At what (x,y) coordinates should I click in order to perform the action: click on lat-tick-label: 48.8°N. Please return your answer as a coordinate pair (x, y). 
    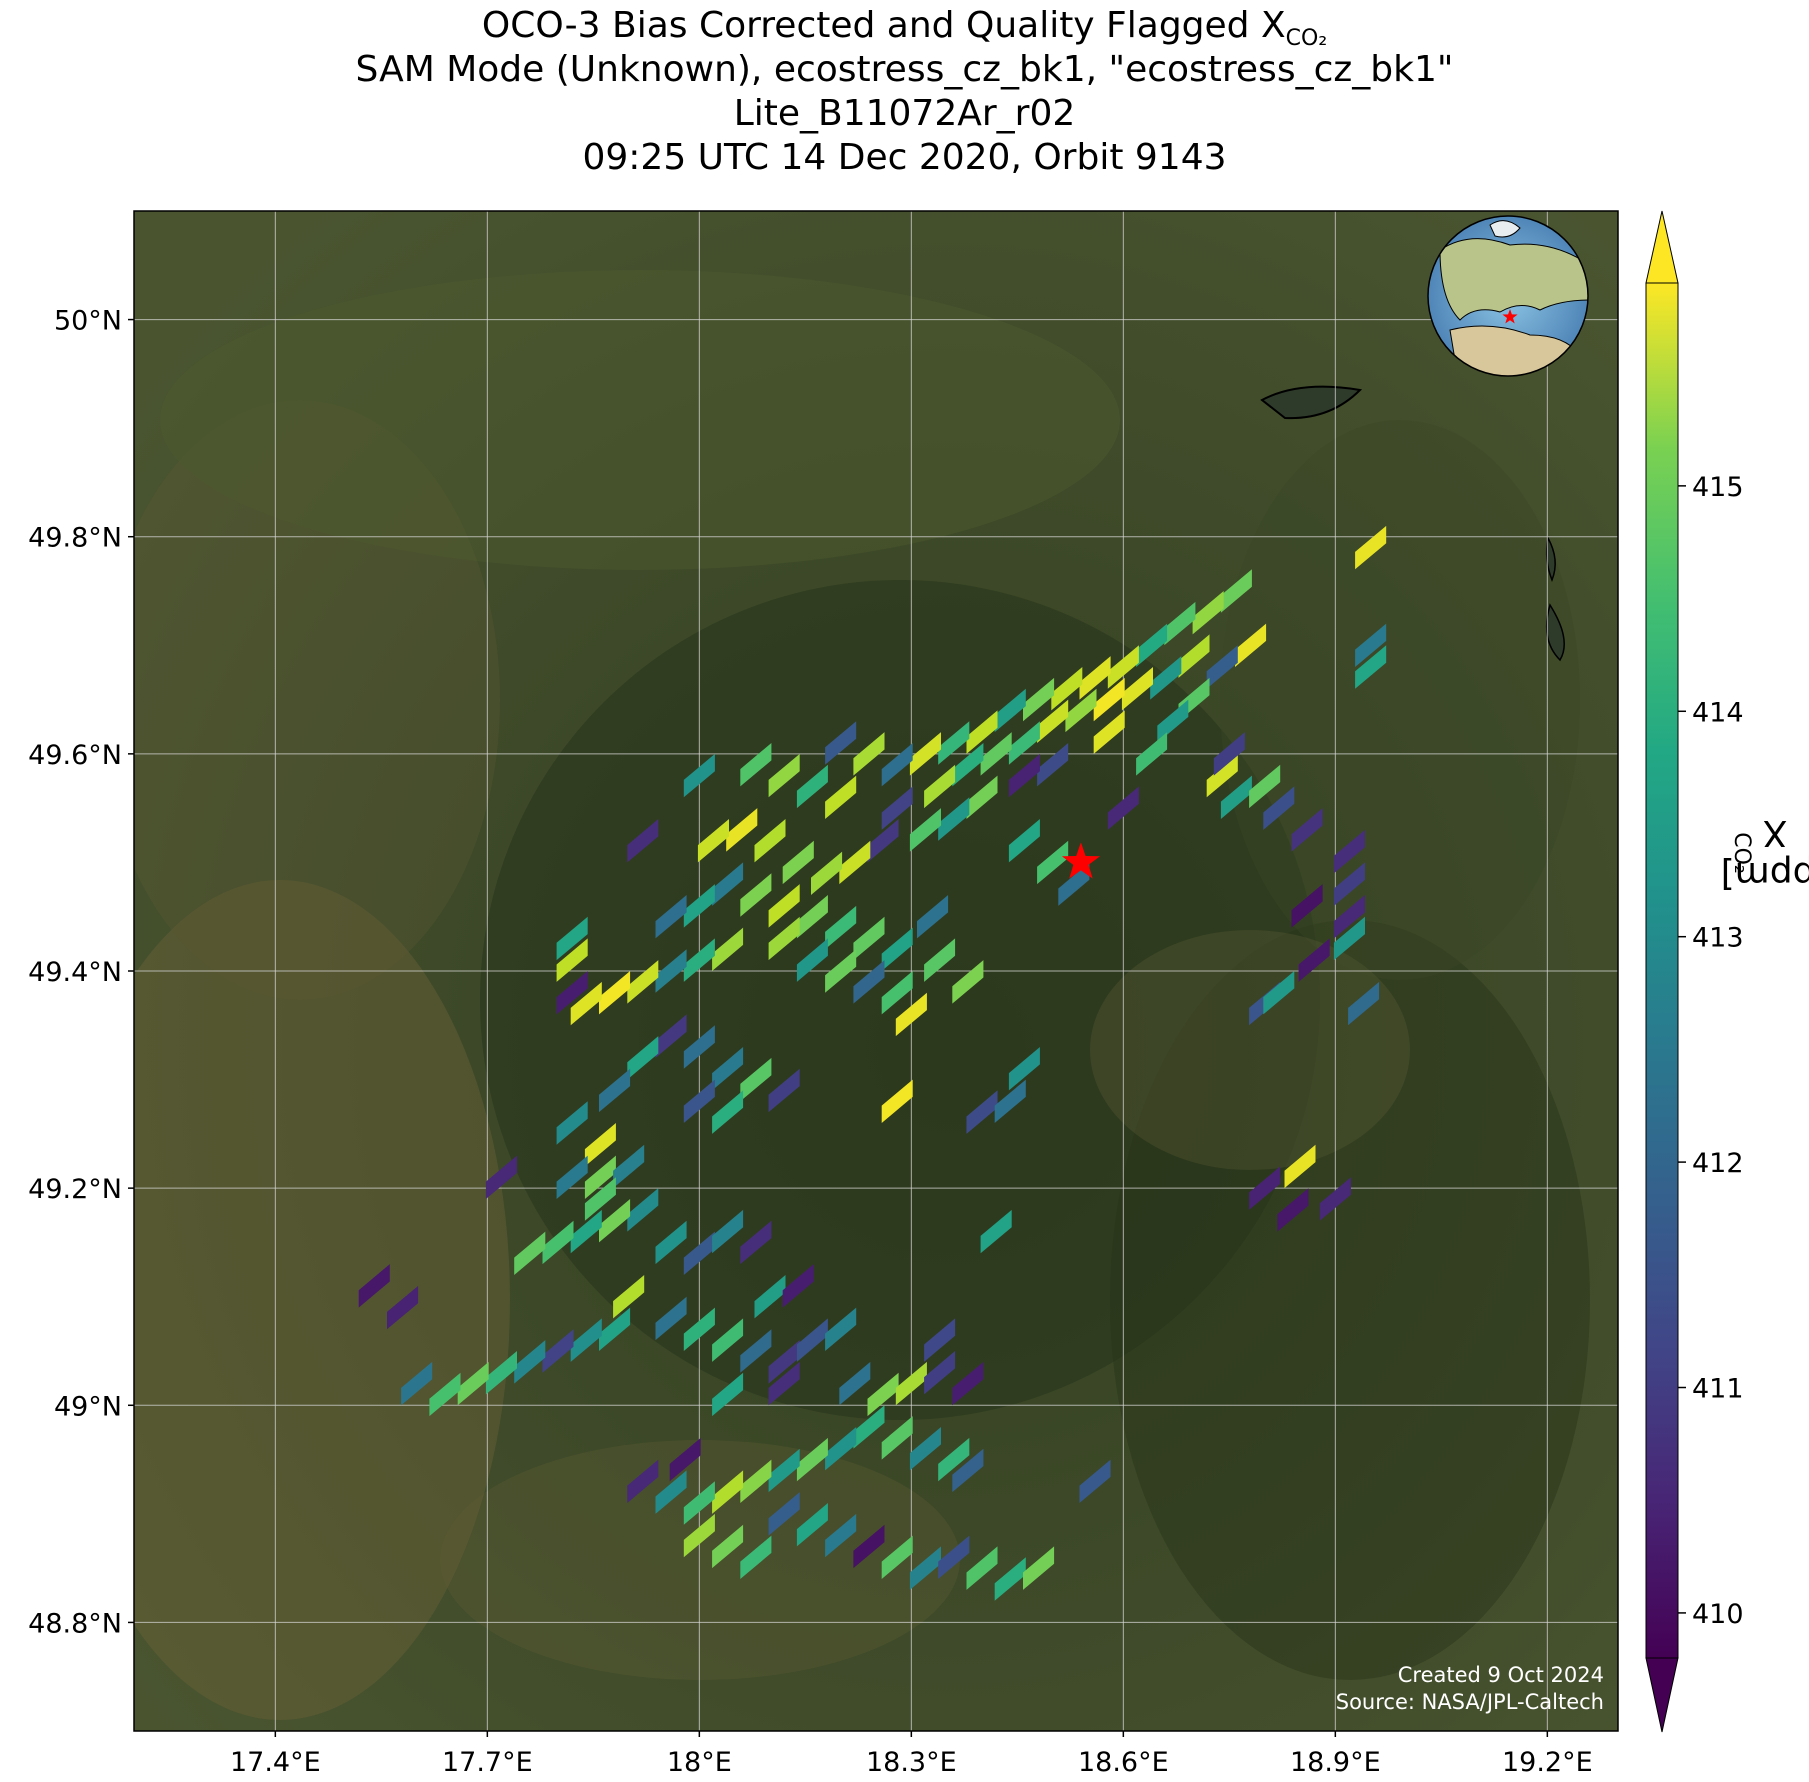
    Looking at the image, I should click on (75, 1623).